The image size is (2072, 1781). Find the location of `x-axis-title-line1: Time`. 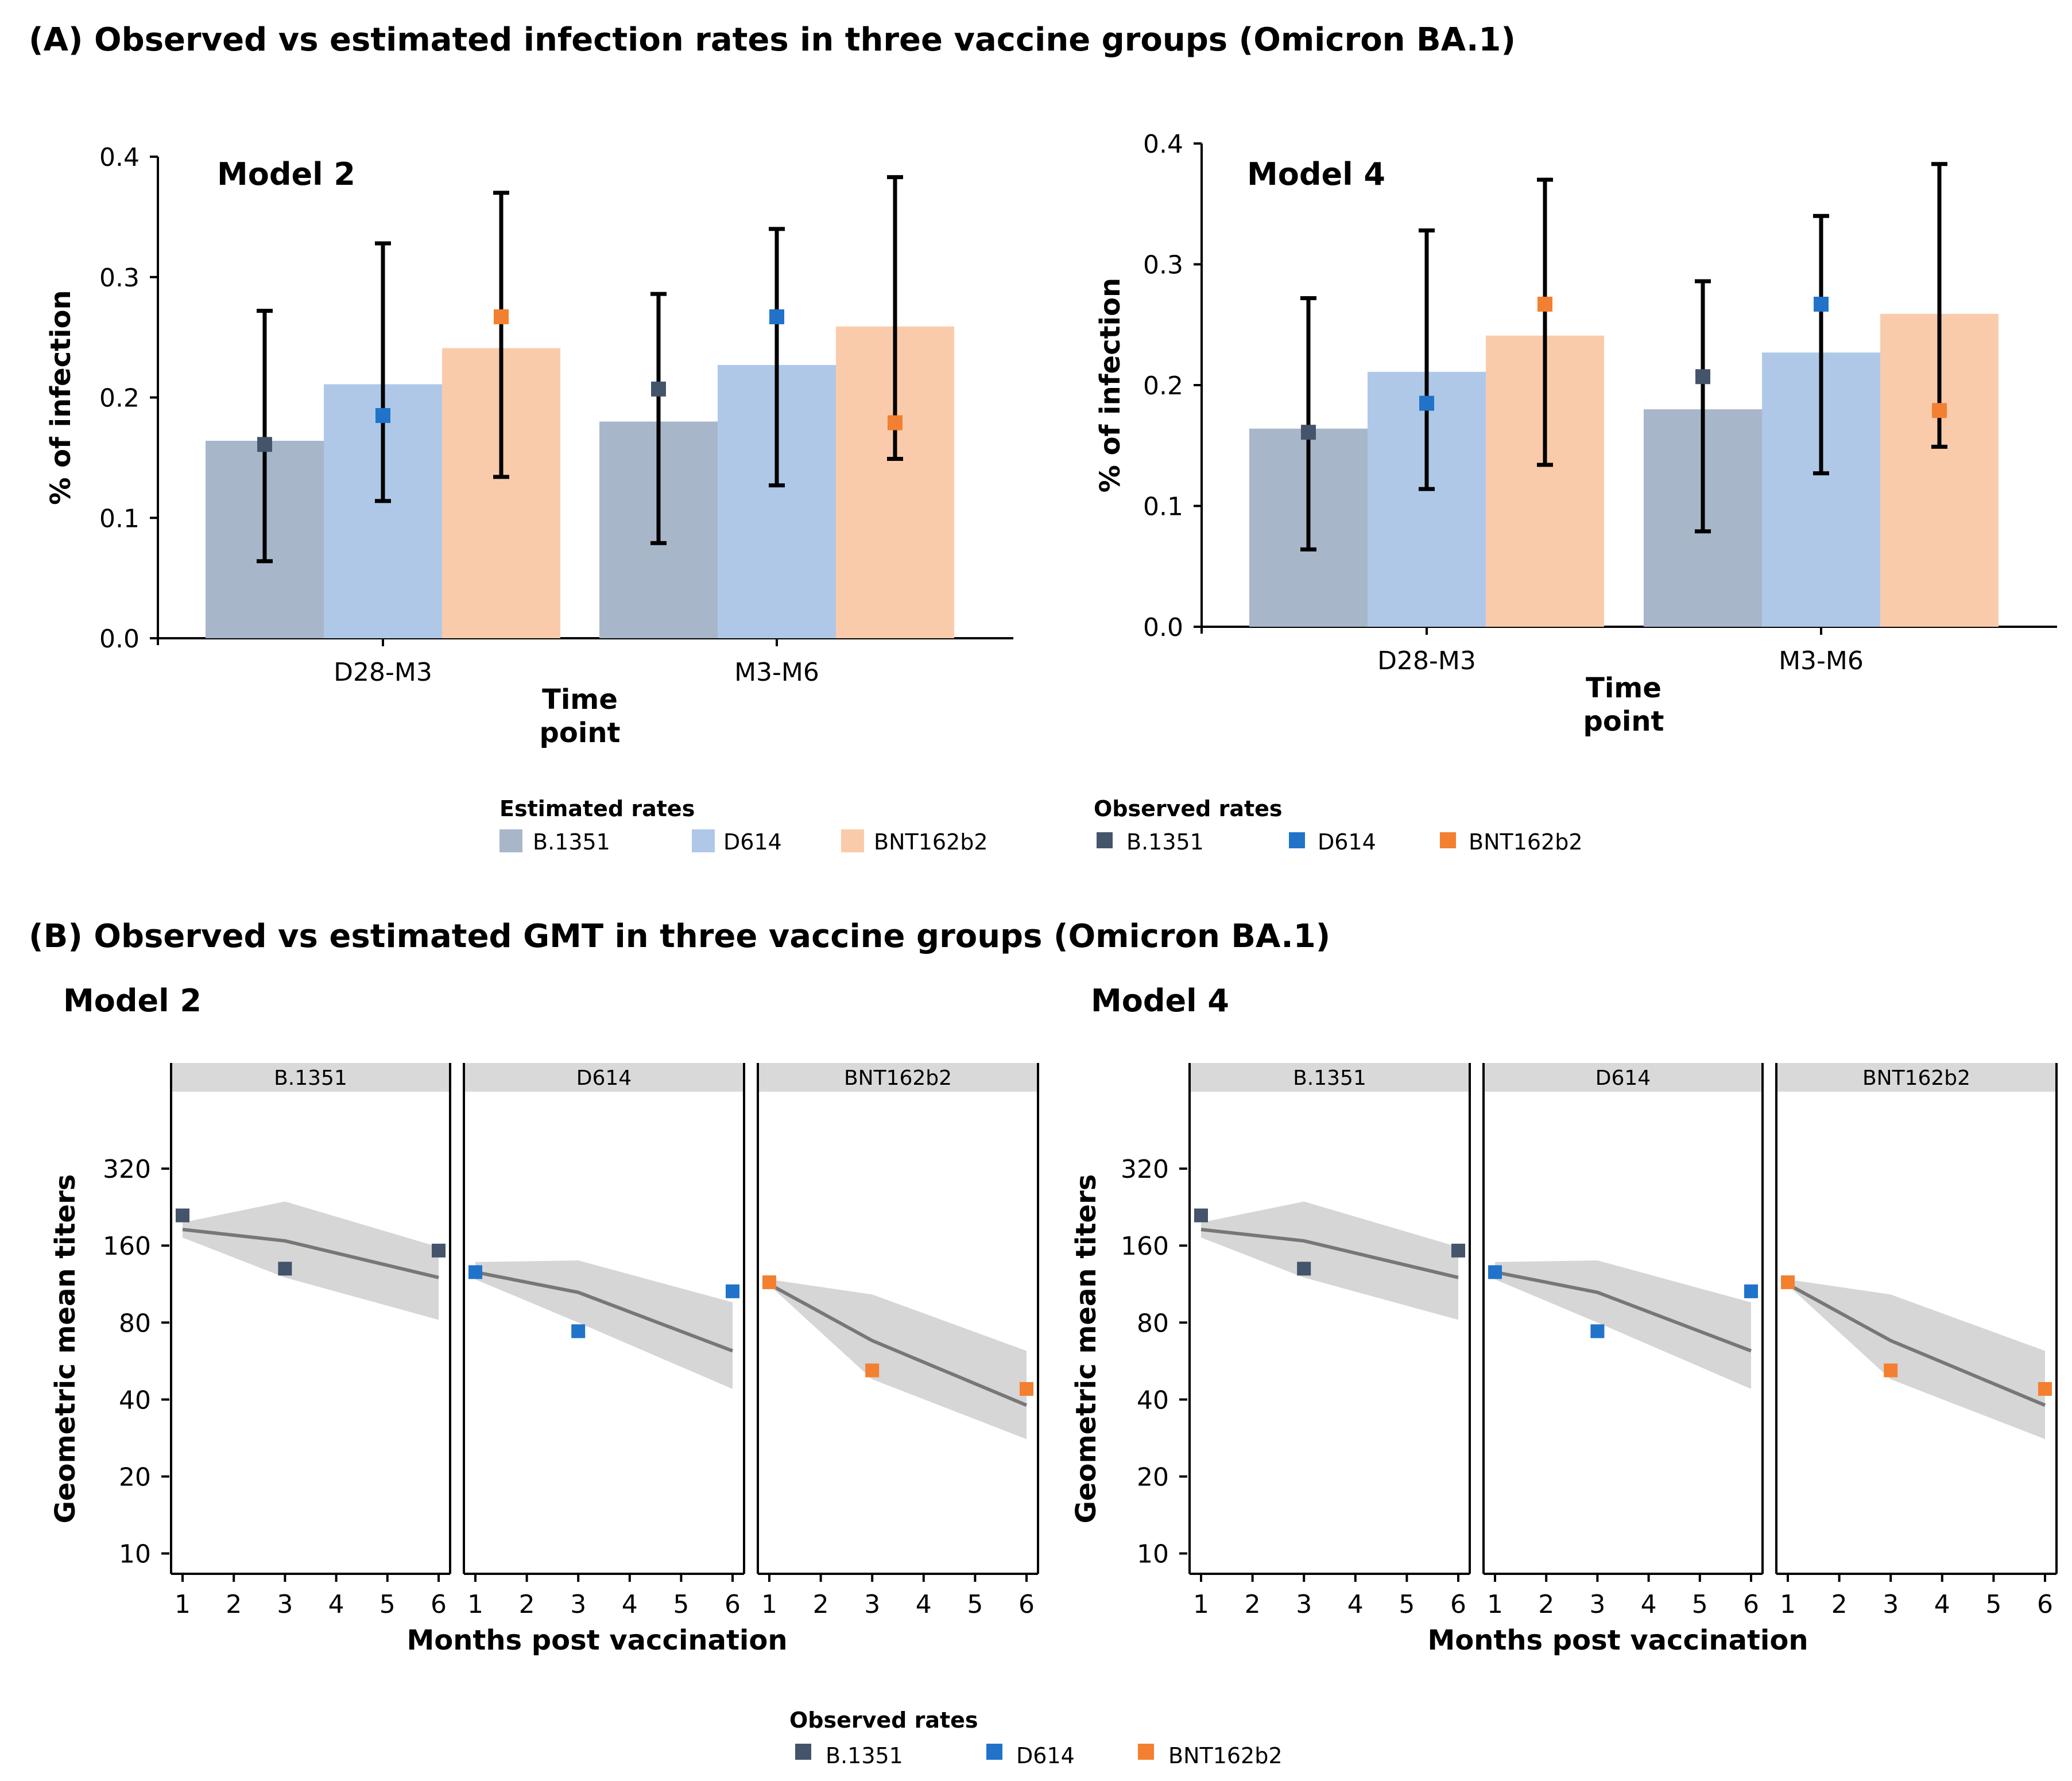

x-axis-title-line1: Time is located at coordinates (580, 700).